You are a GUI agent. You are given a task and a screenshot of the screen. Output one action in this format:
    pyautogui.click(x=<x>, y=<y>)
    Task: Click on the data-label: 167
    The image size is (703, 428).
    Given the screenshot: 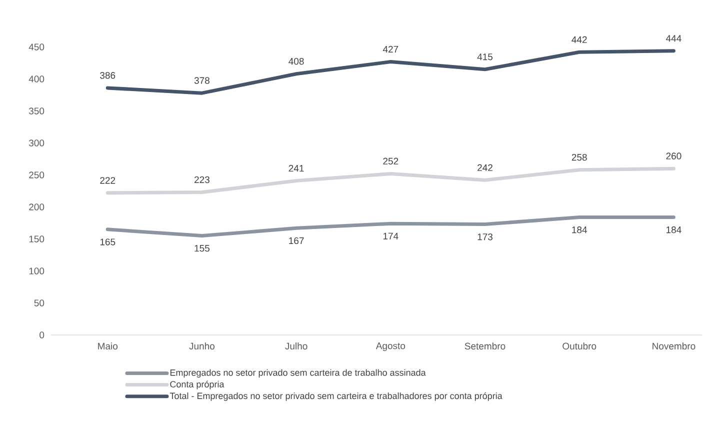 What is the action you would take?
    pyautogui.click(x=296, y=240)
    